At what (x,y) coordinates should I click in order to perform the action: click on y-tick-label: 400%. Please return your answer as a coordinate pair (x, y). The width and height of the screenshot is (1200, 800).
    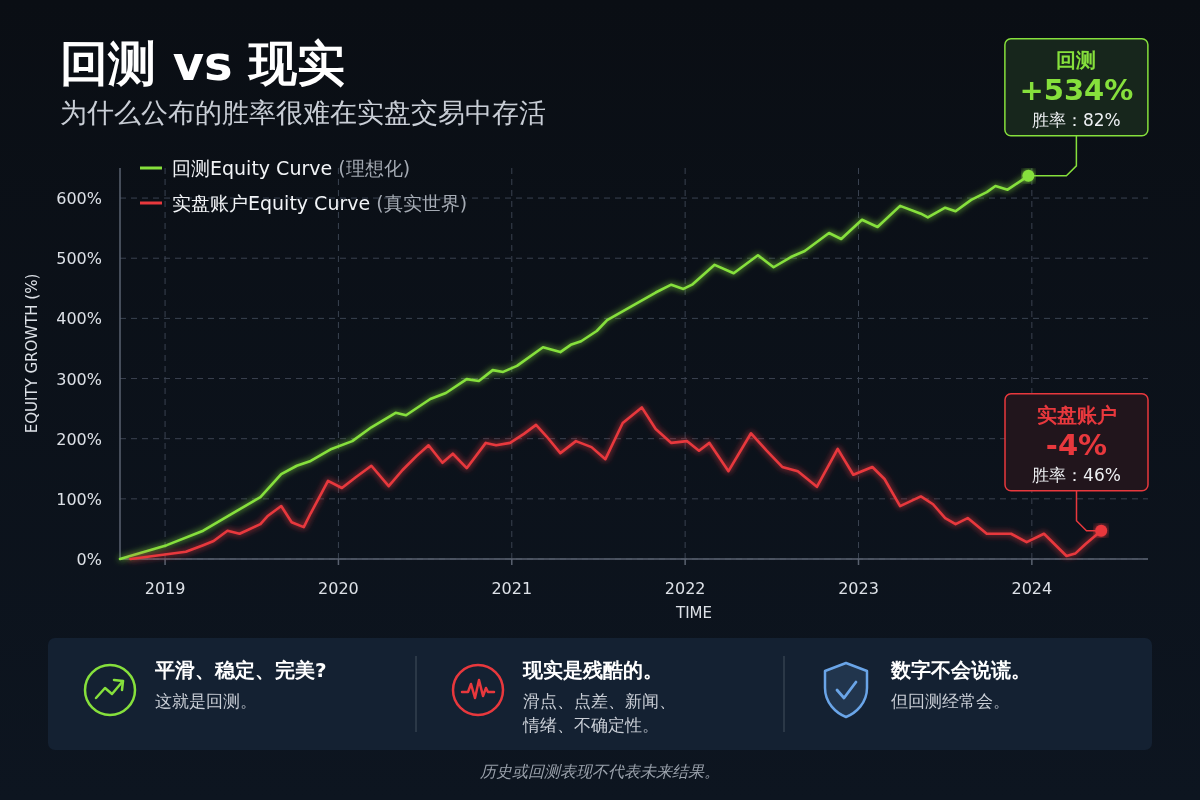
    Looking at the image, I should click on (79, 319).